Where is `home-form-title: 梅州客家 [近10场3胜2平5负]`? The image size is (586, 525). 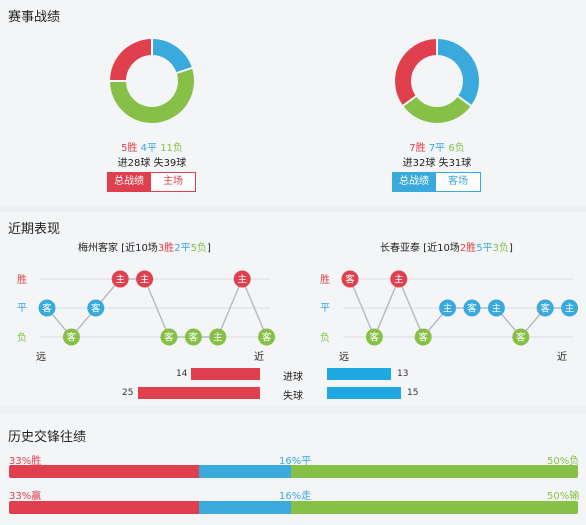 home-form-title: 梅州客家 [近10场3胜2平5负] is located at coordinates (144, 246).